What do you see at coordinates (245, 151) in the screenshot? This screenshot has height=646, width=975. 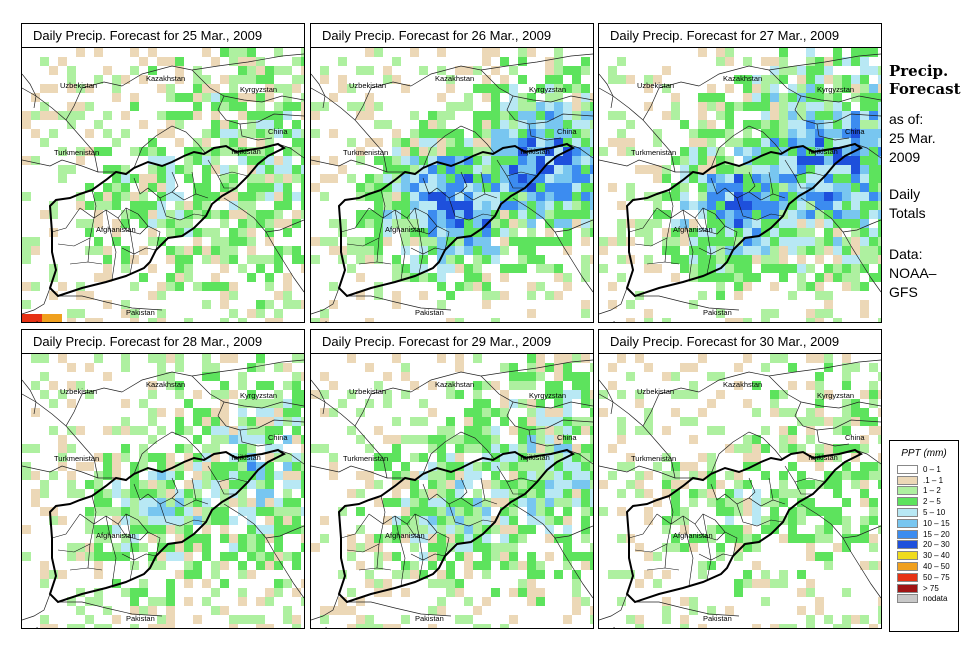 I see `country-label: Tajikistan` at bounding box center [245, 151].